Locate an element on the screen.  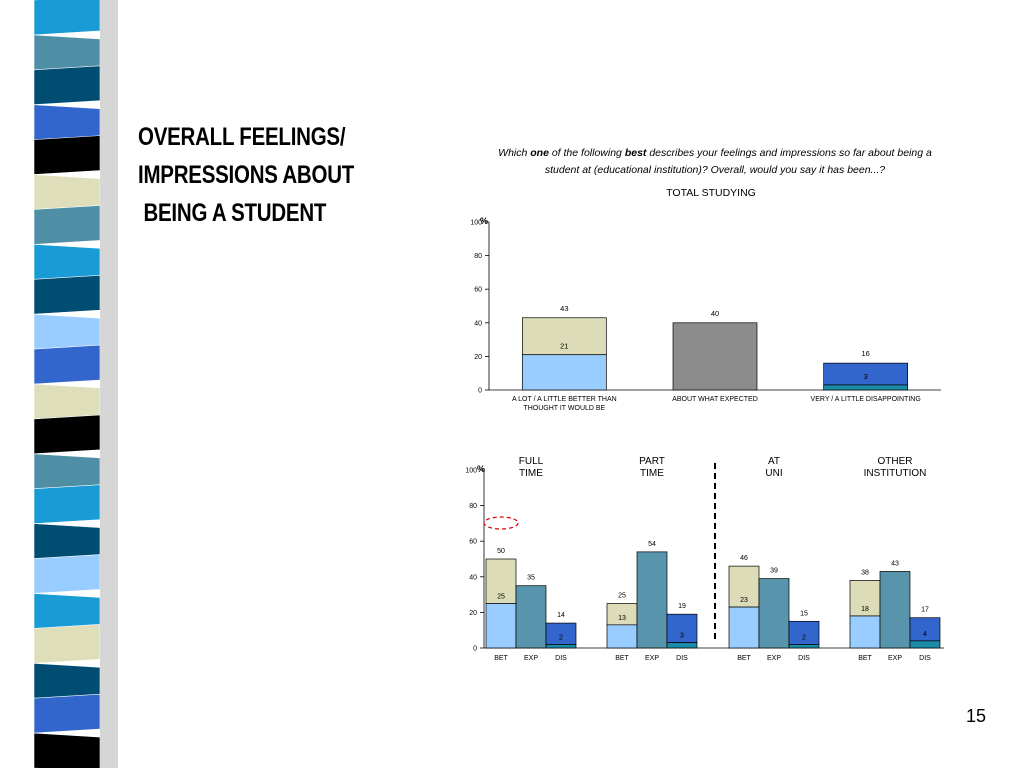
bar-total-value-label: 15 is located at coordinates (804, 613).